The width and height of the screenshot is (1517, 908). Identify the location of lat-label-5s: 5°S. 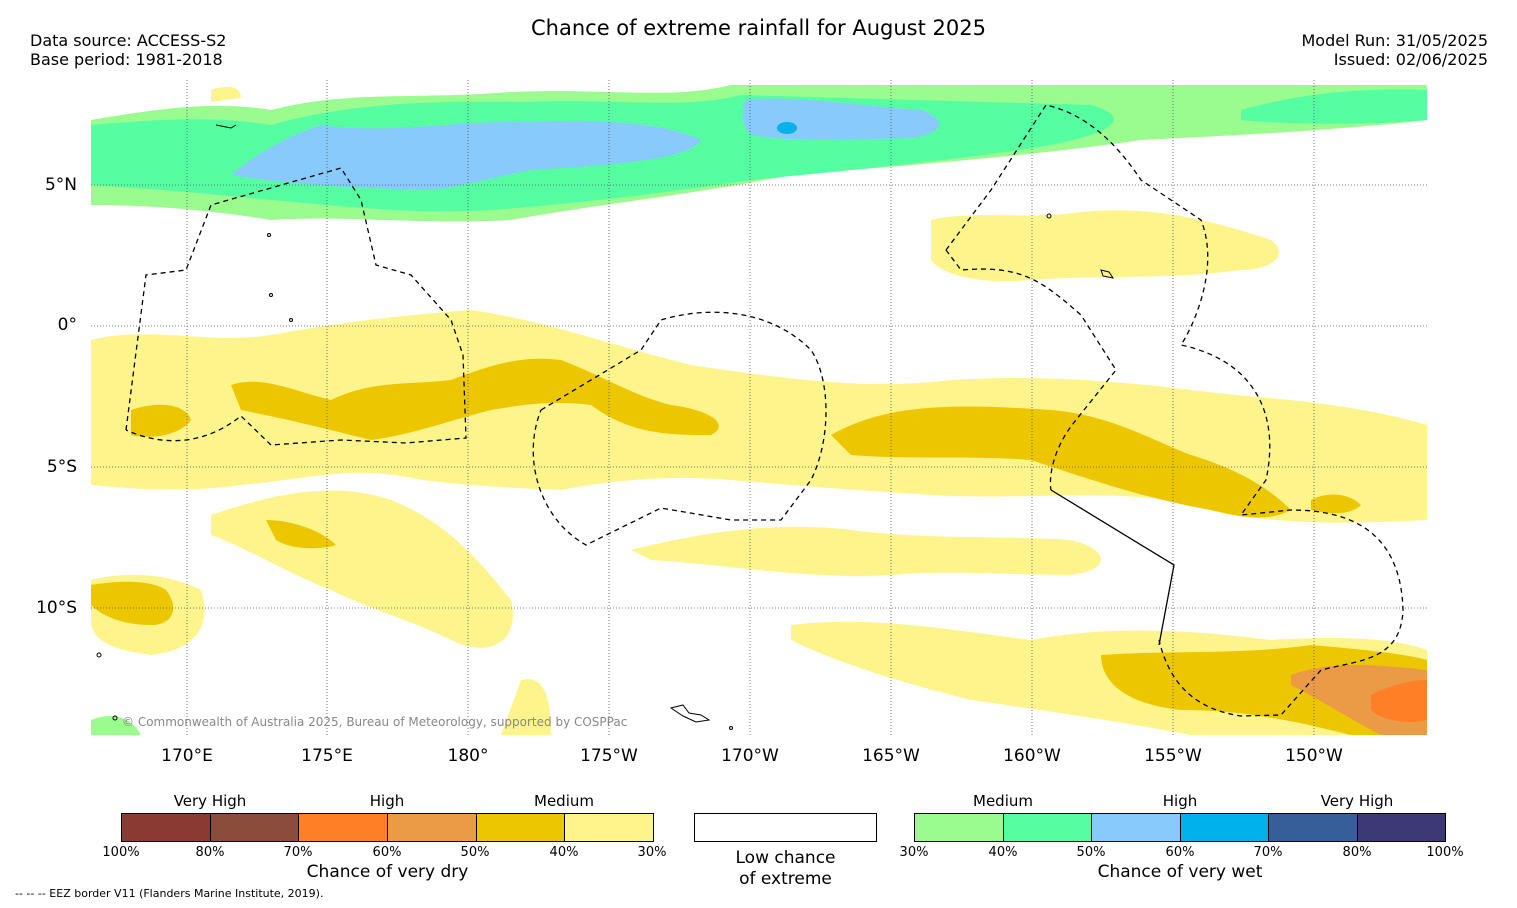
(61, 467).